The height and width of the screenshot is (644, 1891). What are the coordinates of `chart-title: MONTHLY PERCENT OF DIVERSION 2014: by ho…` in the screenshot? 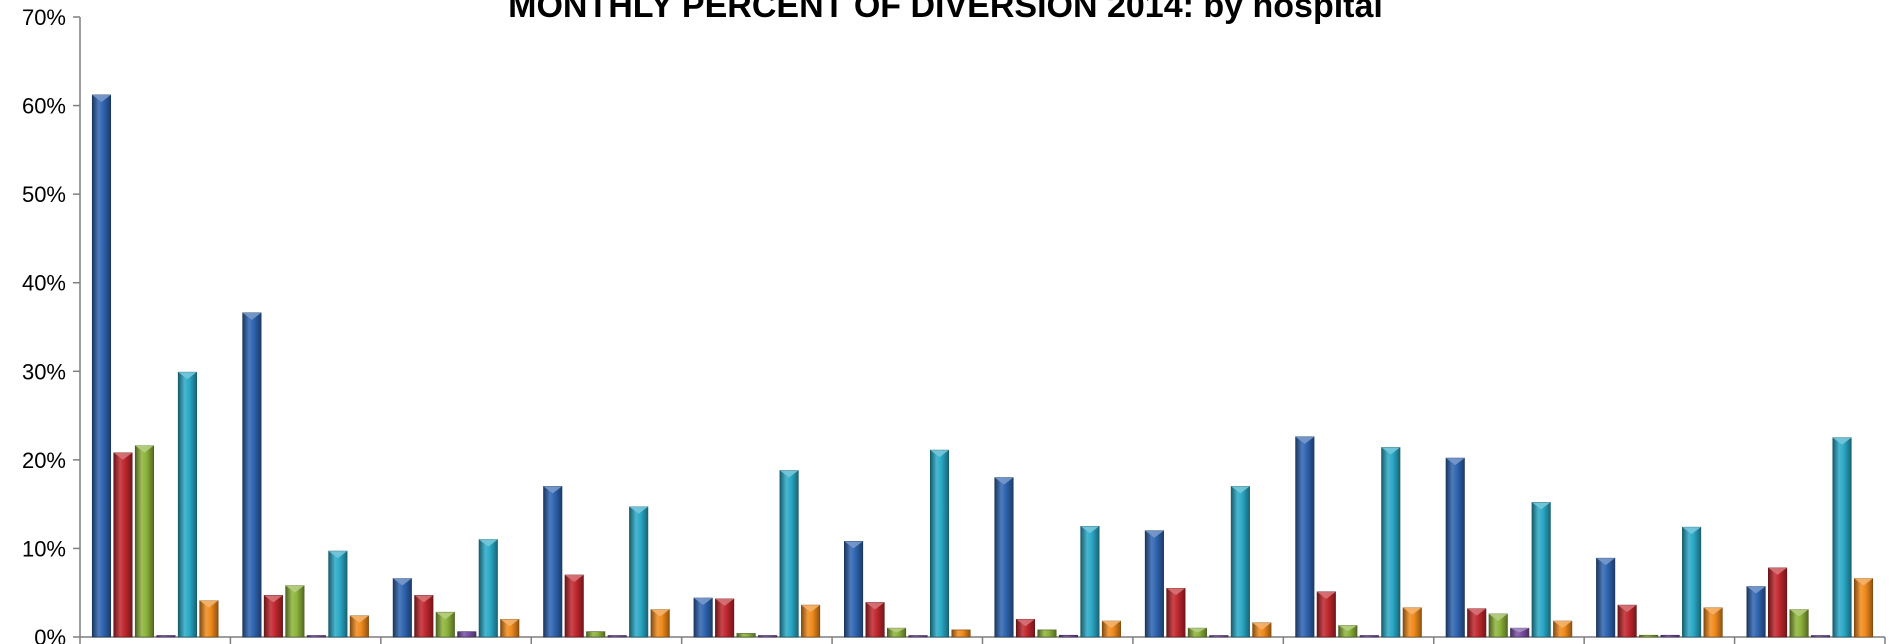 It's located at (945, 12).